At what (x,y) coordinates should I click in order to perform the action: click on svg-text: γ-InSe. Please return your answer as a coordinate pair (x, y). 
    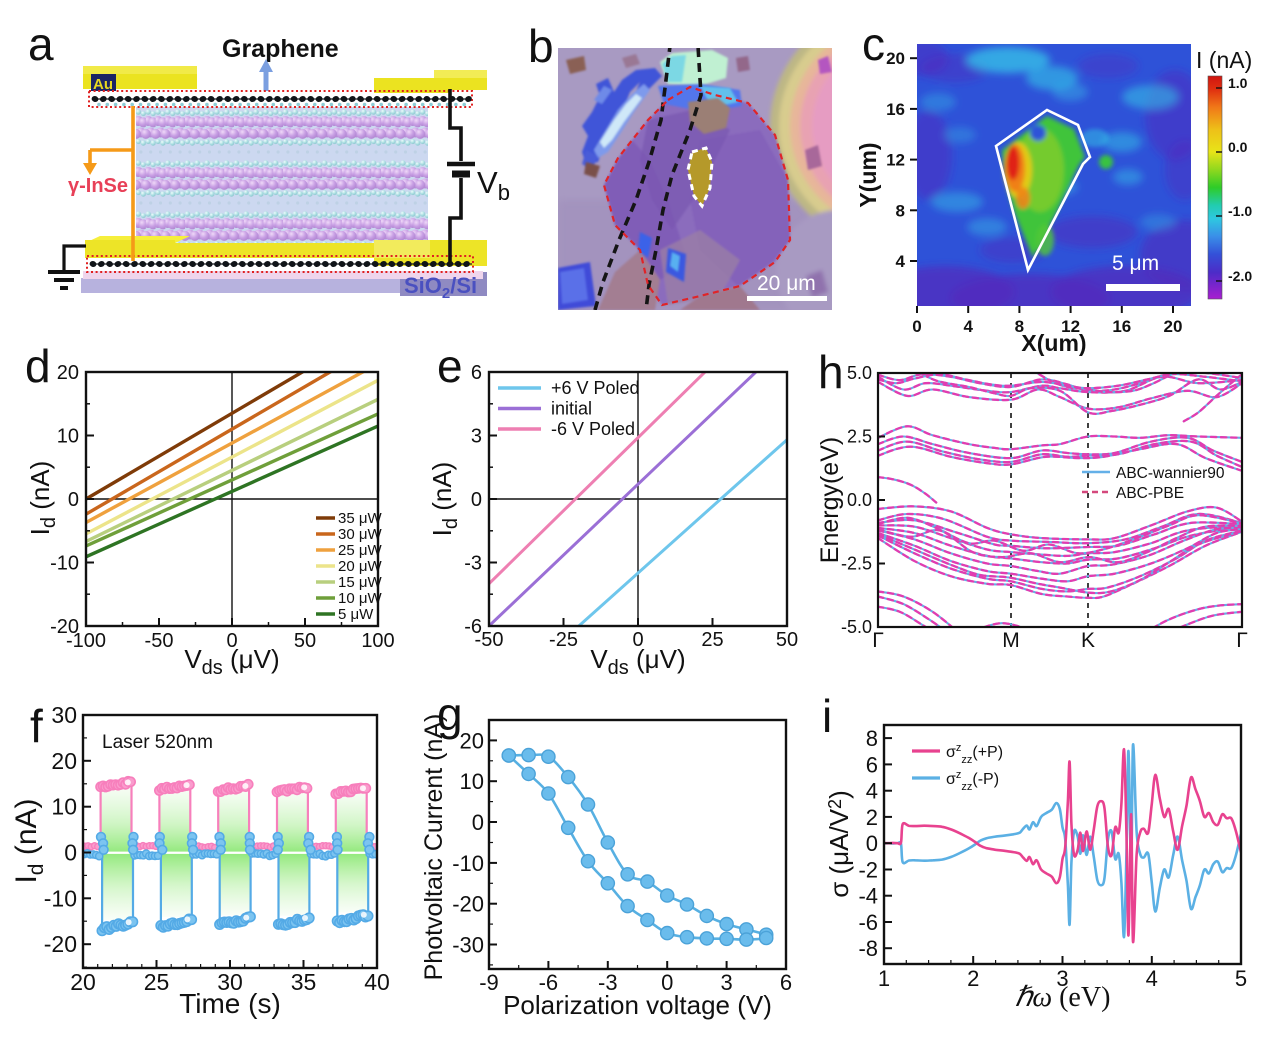
    Looking at the image, I should click on (98, 186).